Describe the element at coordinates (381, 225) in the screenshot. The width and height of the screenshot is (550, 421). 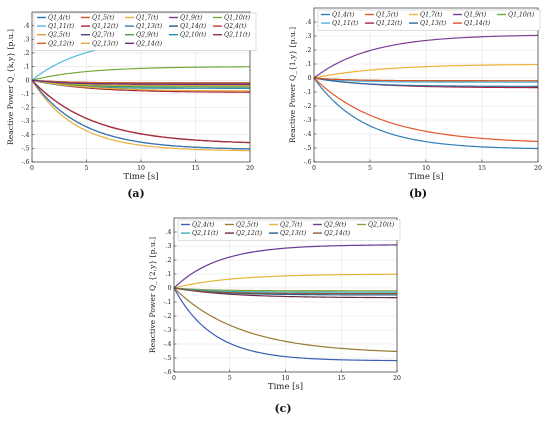
I see `legend-entry: Q2,10(t)` at that location.